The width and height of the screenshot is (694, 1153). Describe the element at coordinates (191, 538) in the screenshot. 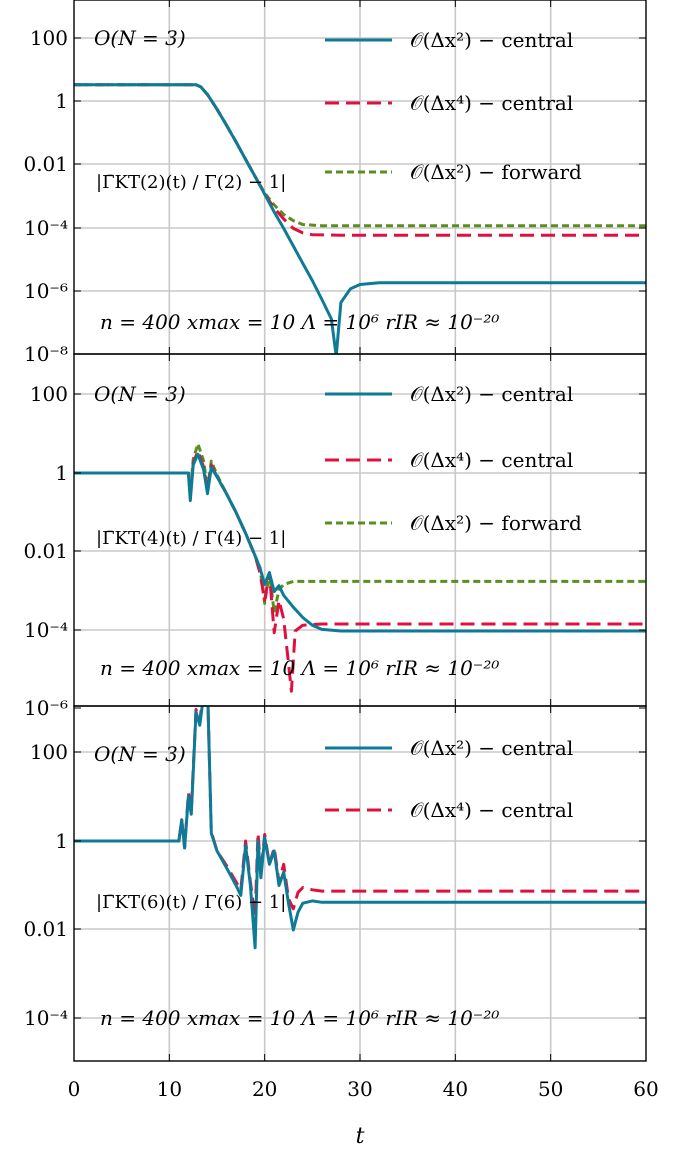

I see `ylabel-text: |Γ̄KT(4)(t) / Γ(4) − 1|` at that location.